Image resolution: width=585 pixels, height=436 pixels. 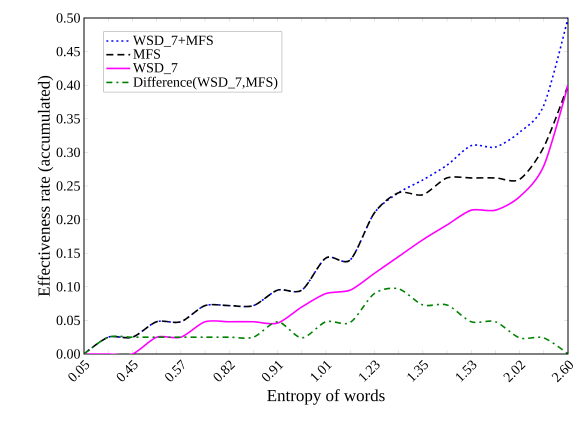 I want to click on x-tick-label: 0.82, so click(x=225, y=371).